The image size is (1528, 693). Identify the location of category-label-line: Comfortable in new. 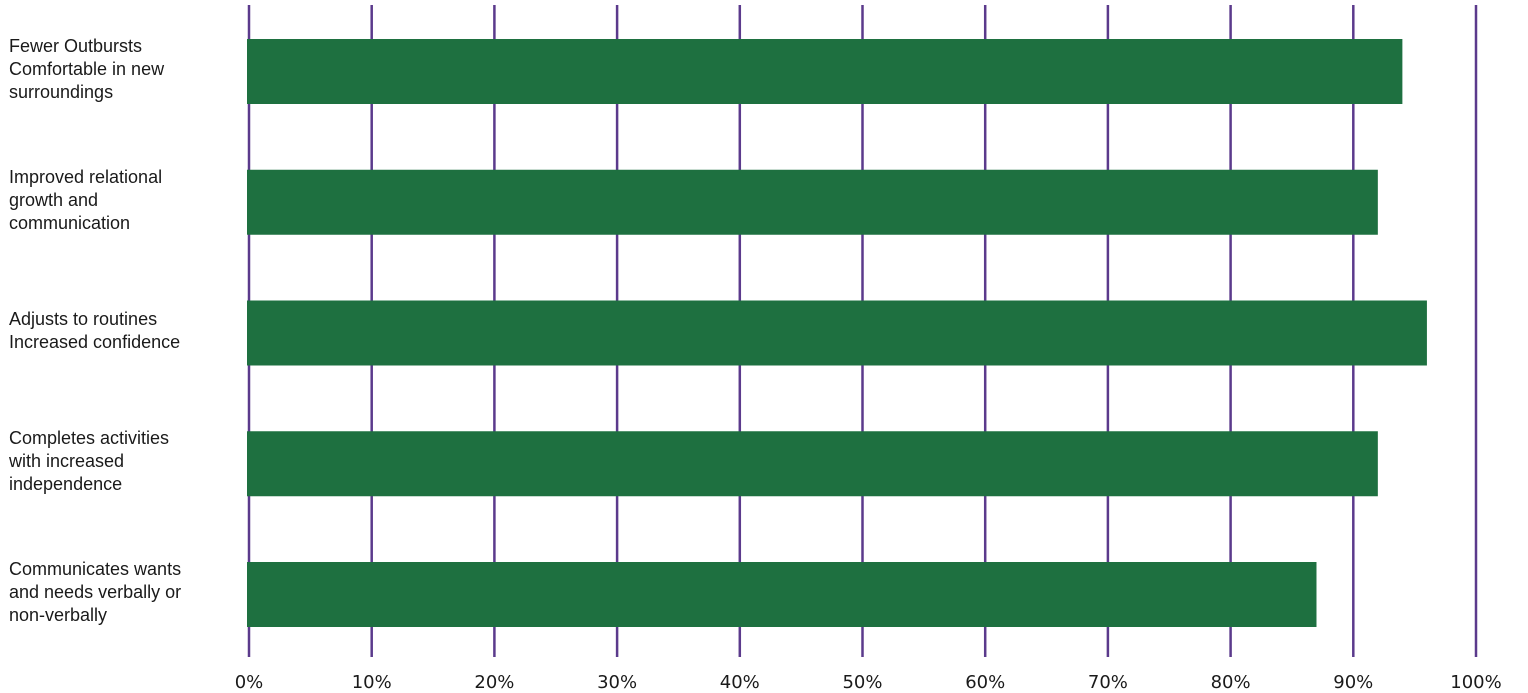
(87, 69).